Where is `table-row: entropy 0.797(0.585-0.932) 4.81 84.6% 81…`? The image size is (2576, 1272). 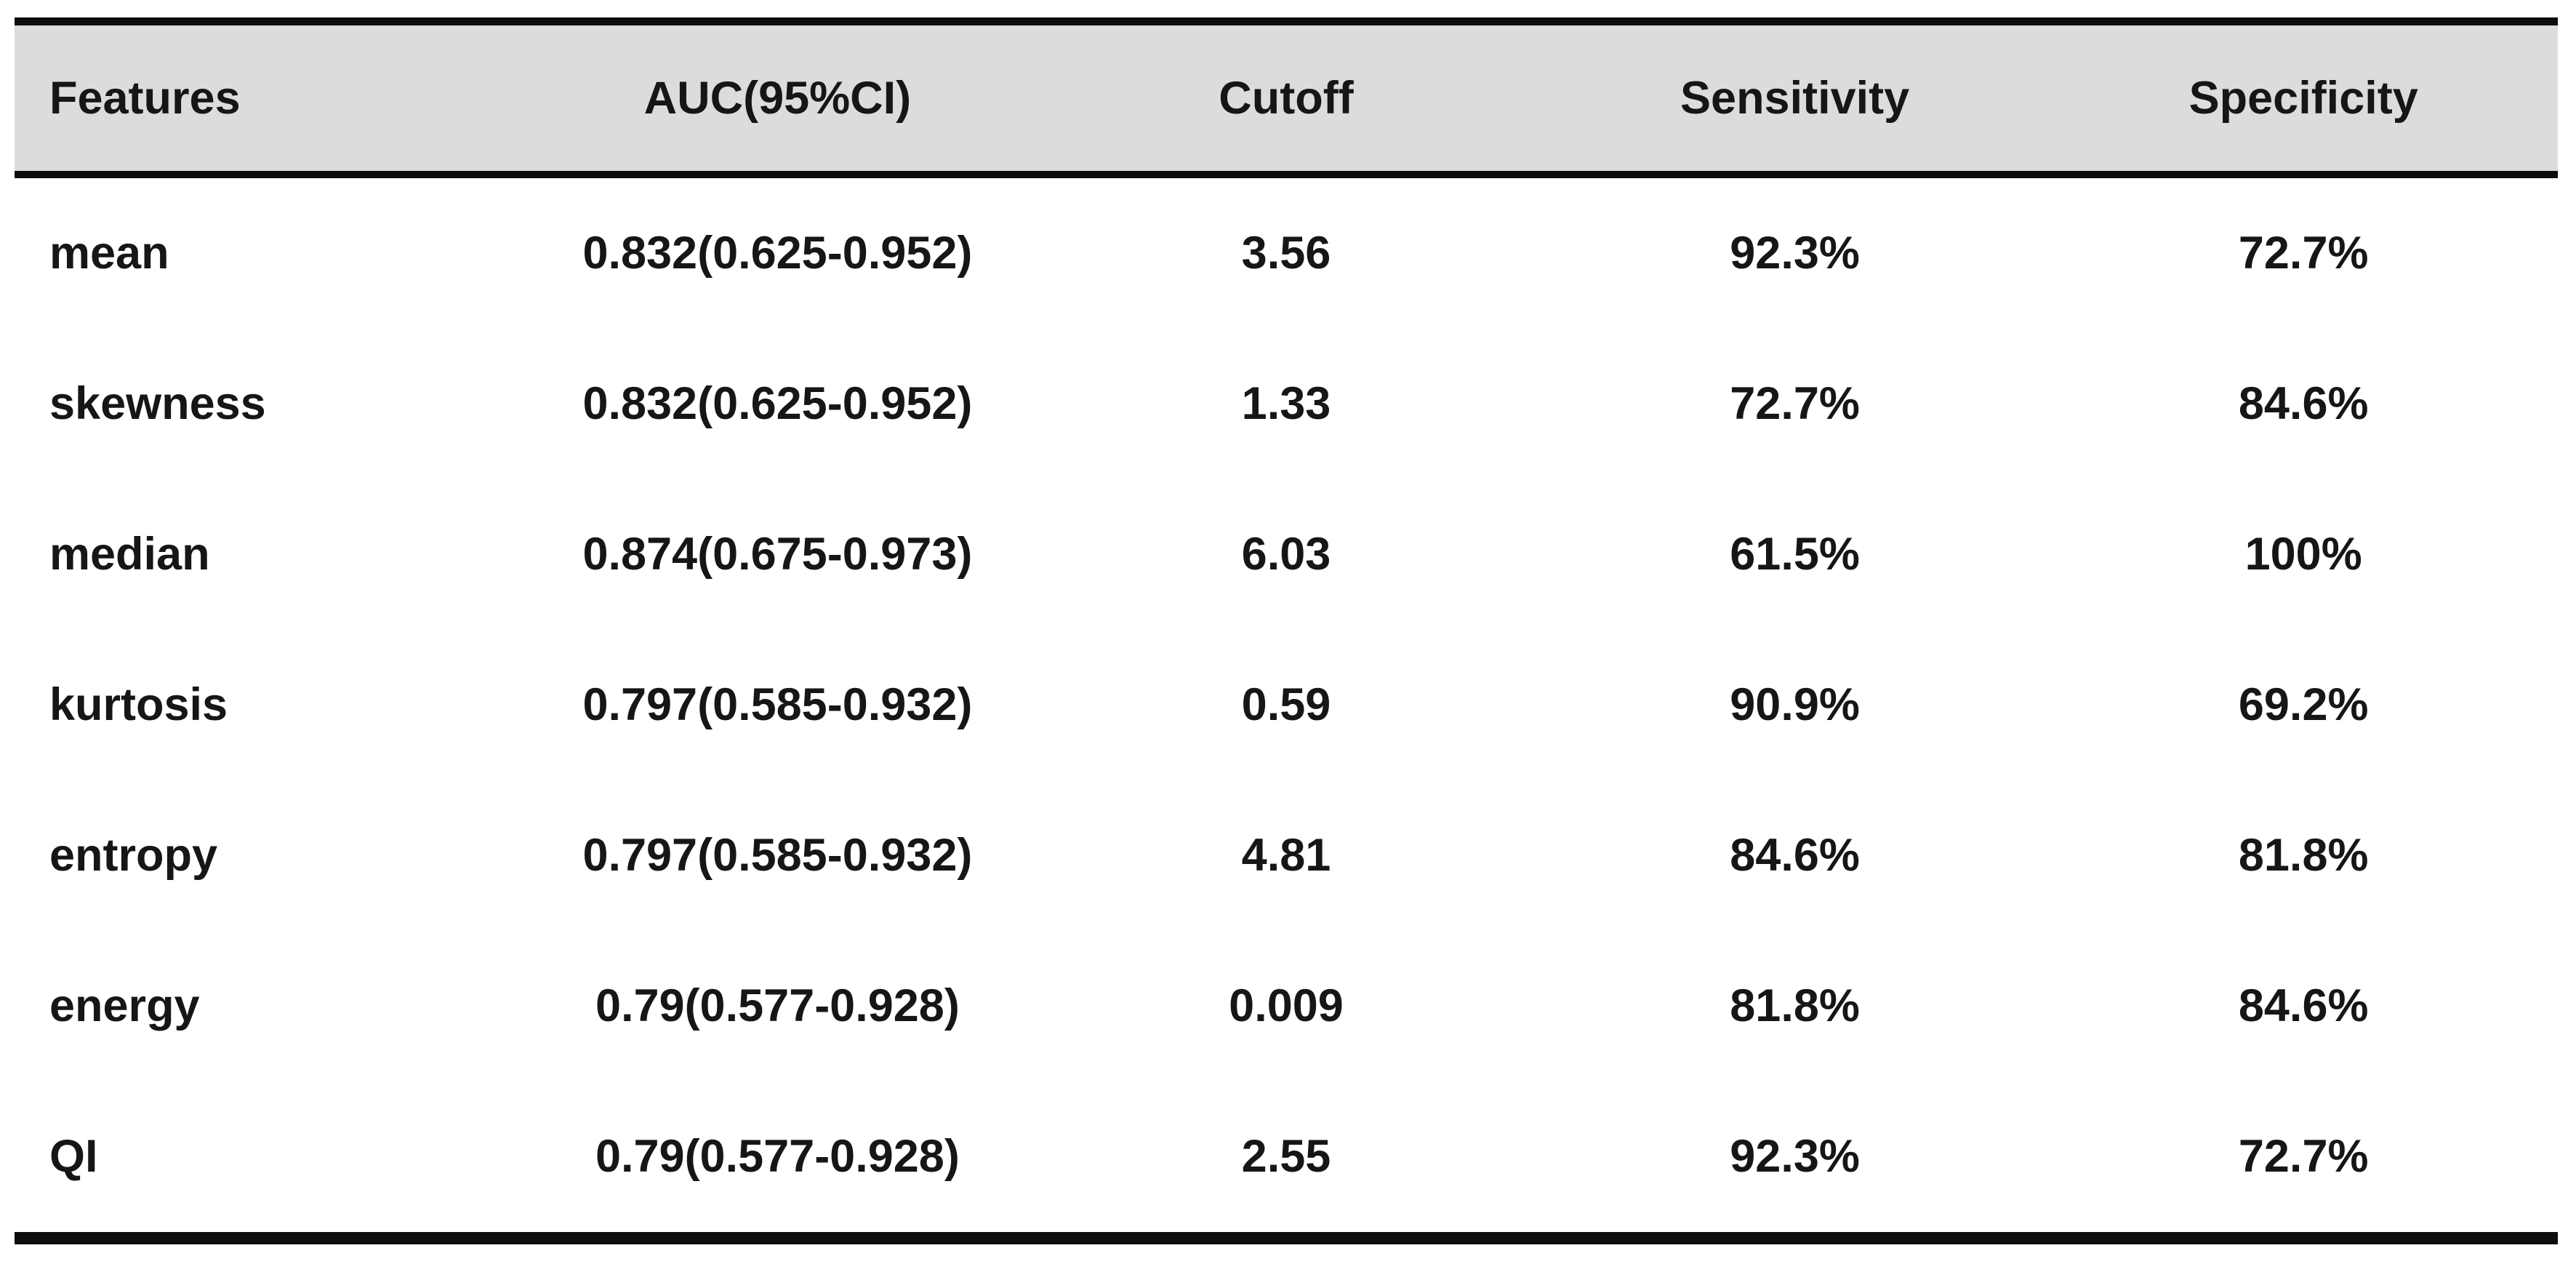
table-row: entropy 0.797(0.585-0.932) 4.81 84.6% 81… is located at coordinates (1286, 855).